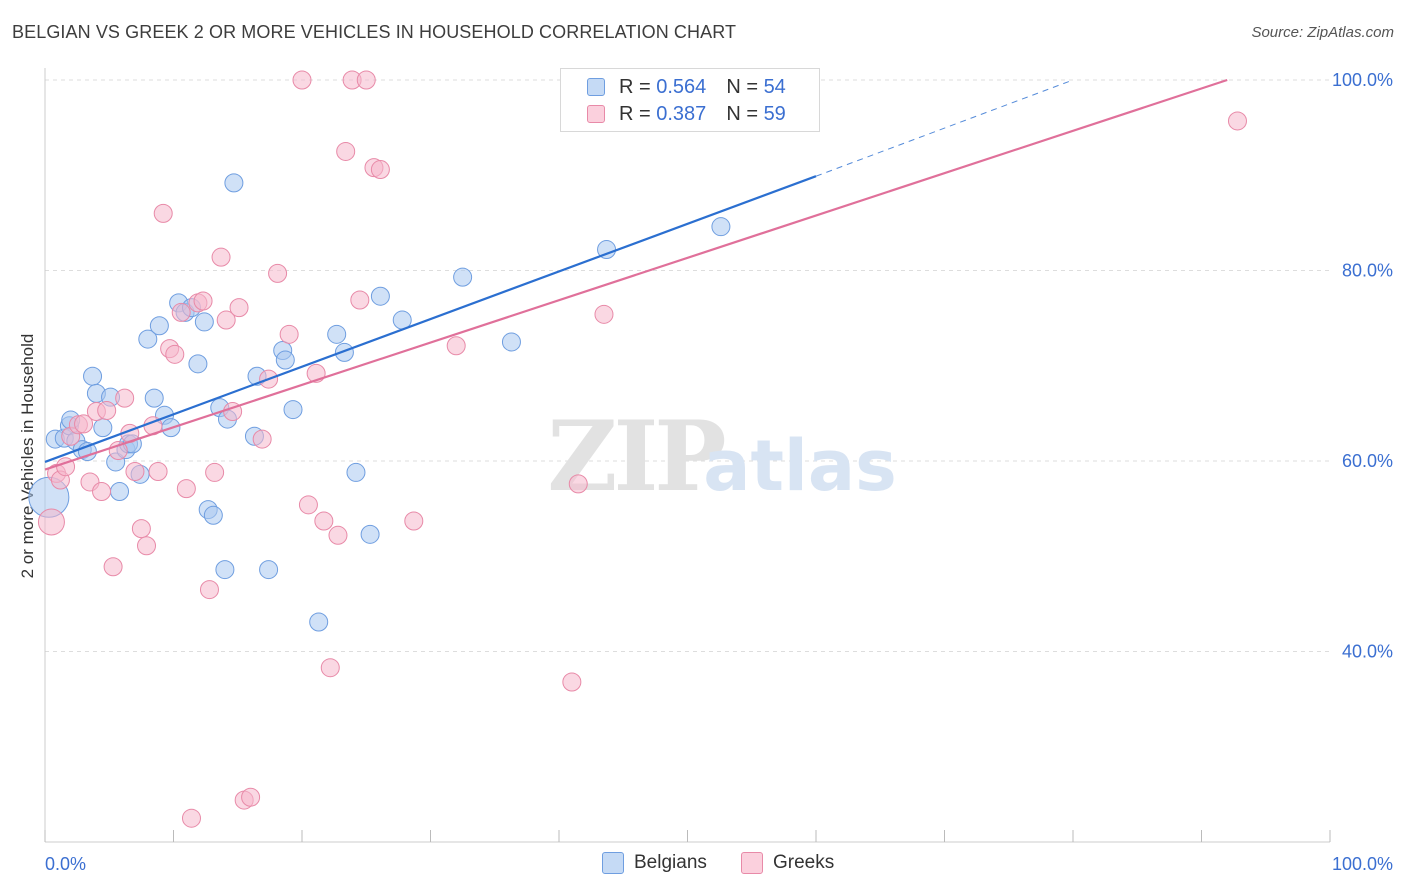 The image size is (1406, 892). I want to click on watermark-atlas: atlas, so click(800, 466).